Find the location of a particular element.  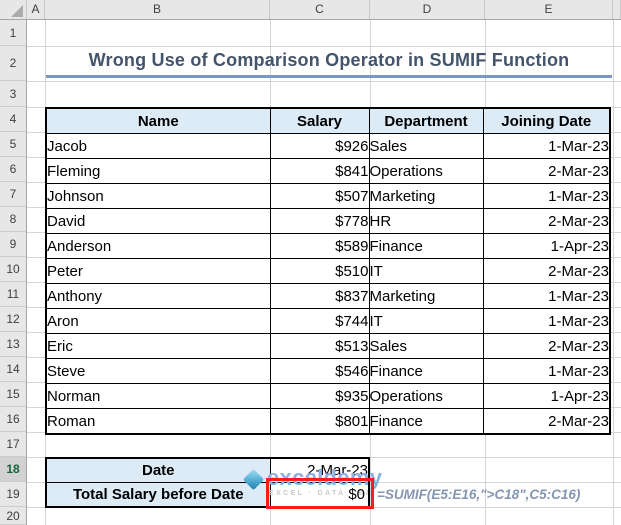

column-header-C: C is located at coordinates (320, 9).